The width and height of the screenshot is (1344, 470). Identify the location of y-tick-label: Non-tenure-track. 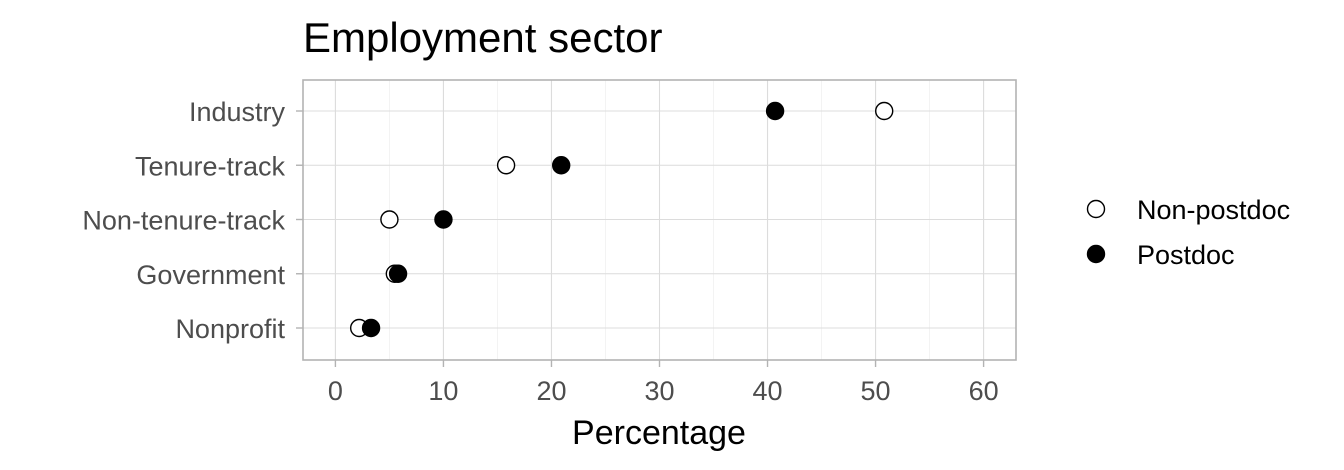
(183, 221).